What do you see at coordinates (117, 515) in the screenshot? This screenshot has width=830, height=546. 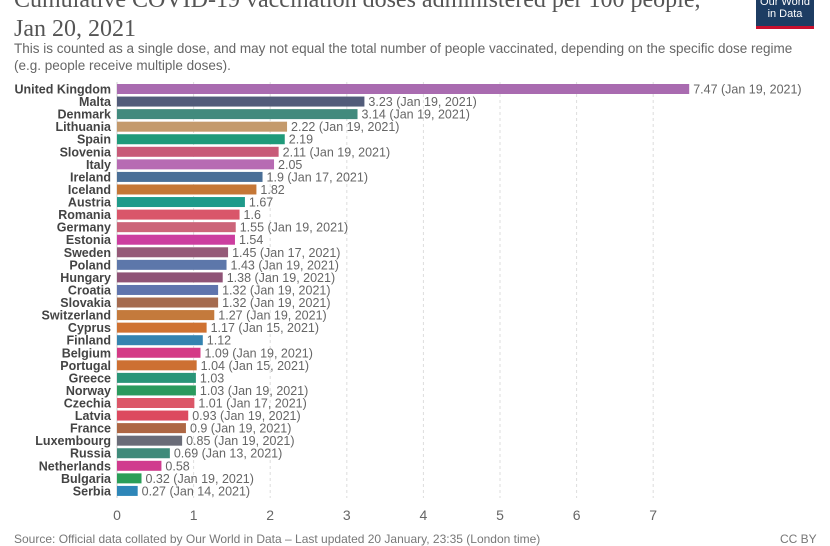 I see `x-tick-label: 0` at bounding box center [117, 515].